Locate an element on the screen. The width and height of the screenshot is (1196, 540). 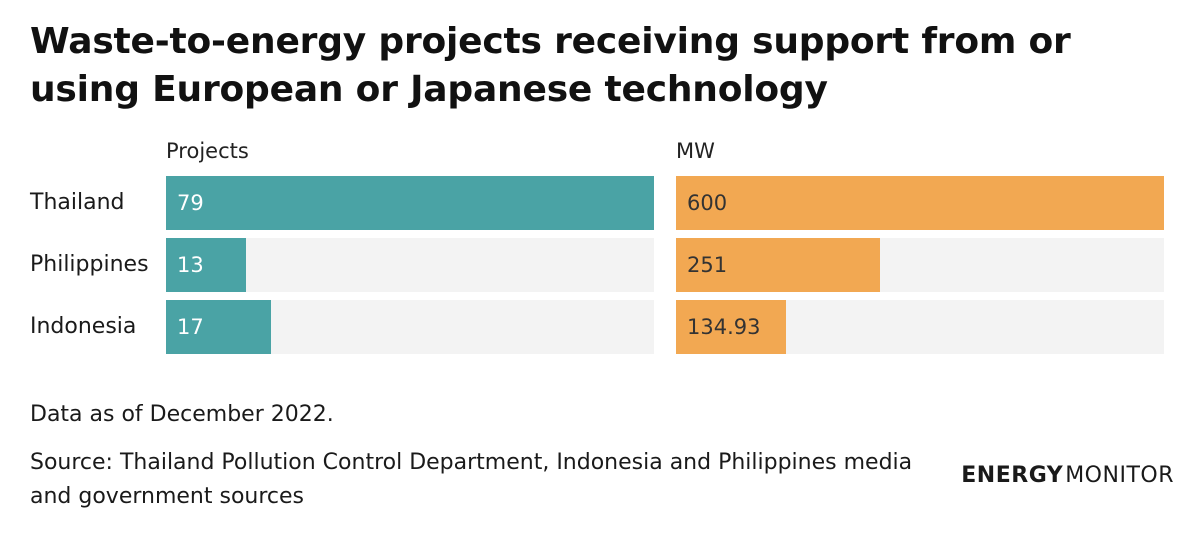
logo-monitor-text: MONITOR is located at coordinates (1119, 475).